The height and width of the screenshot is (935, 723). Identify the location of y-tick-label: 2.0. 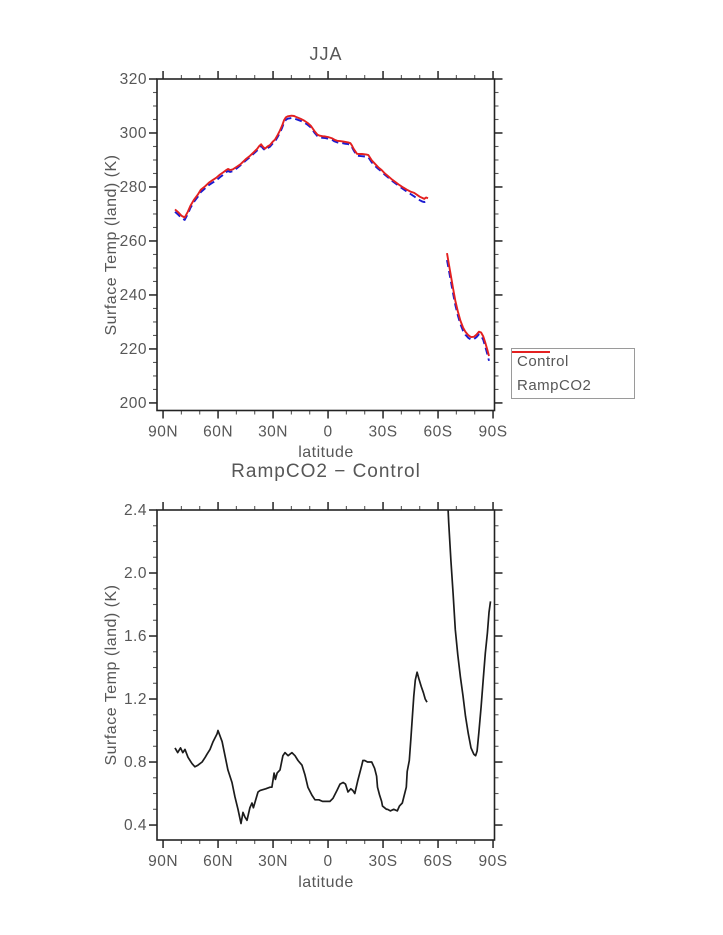
(135, 573).